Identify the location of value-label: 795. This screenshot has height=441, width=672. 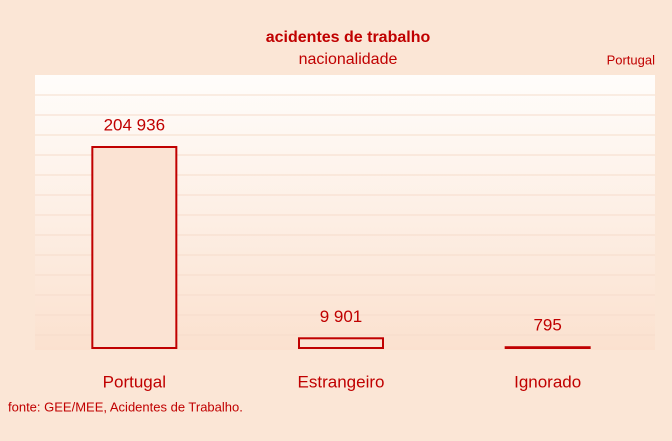
(547, 325).